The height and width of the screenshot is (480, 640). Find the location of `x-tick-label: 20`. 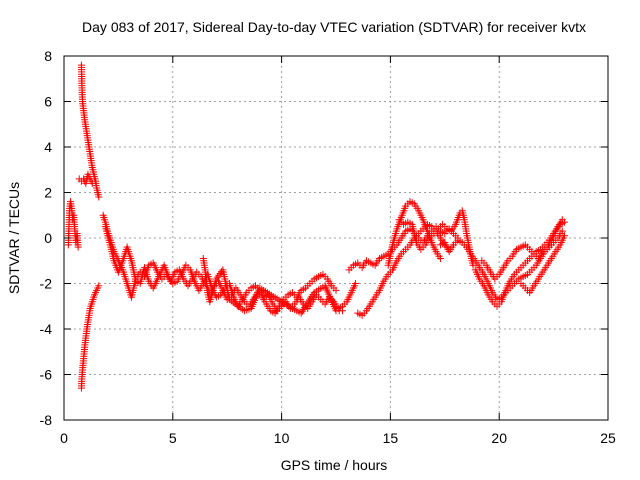

x-tick-label: 20 is located at coordinates (499, 438).